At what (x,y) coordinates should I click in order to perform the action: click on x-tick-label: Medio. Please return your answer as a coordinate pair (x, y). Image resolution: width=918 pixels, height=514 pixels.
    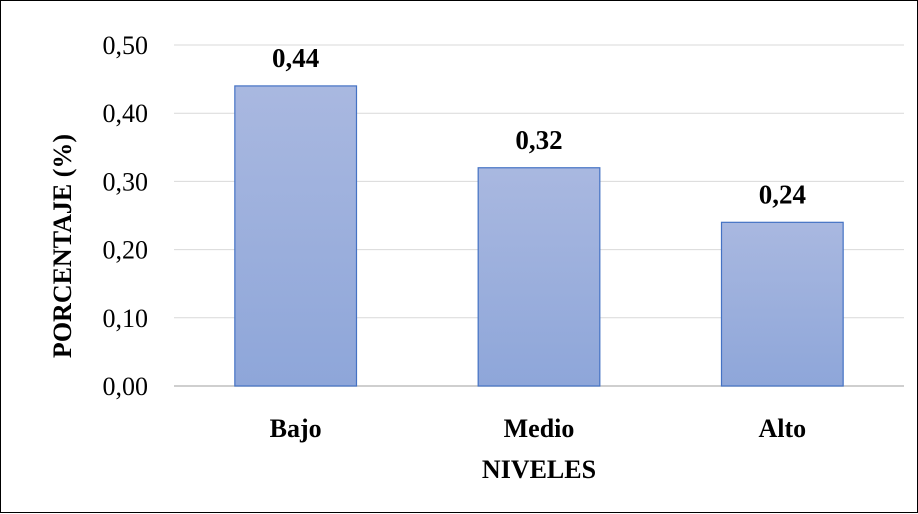
    Looking at the image, I should click on (539, 428).